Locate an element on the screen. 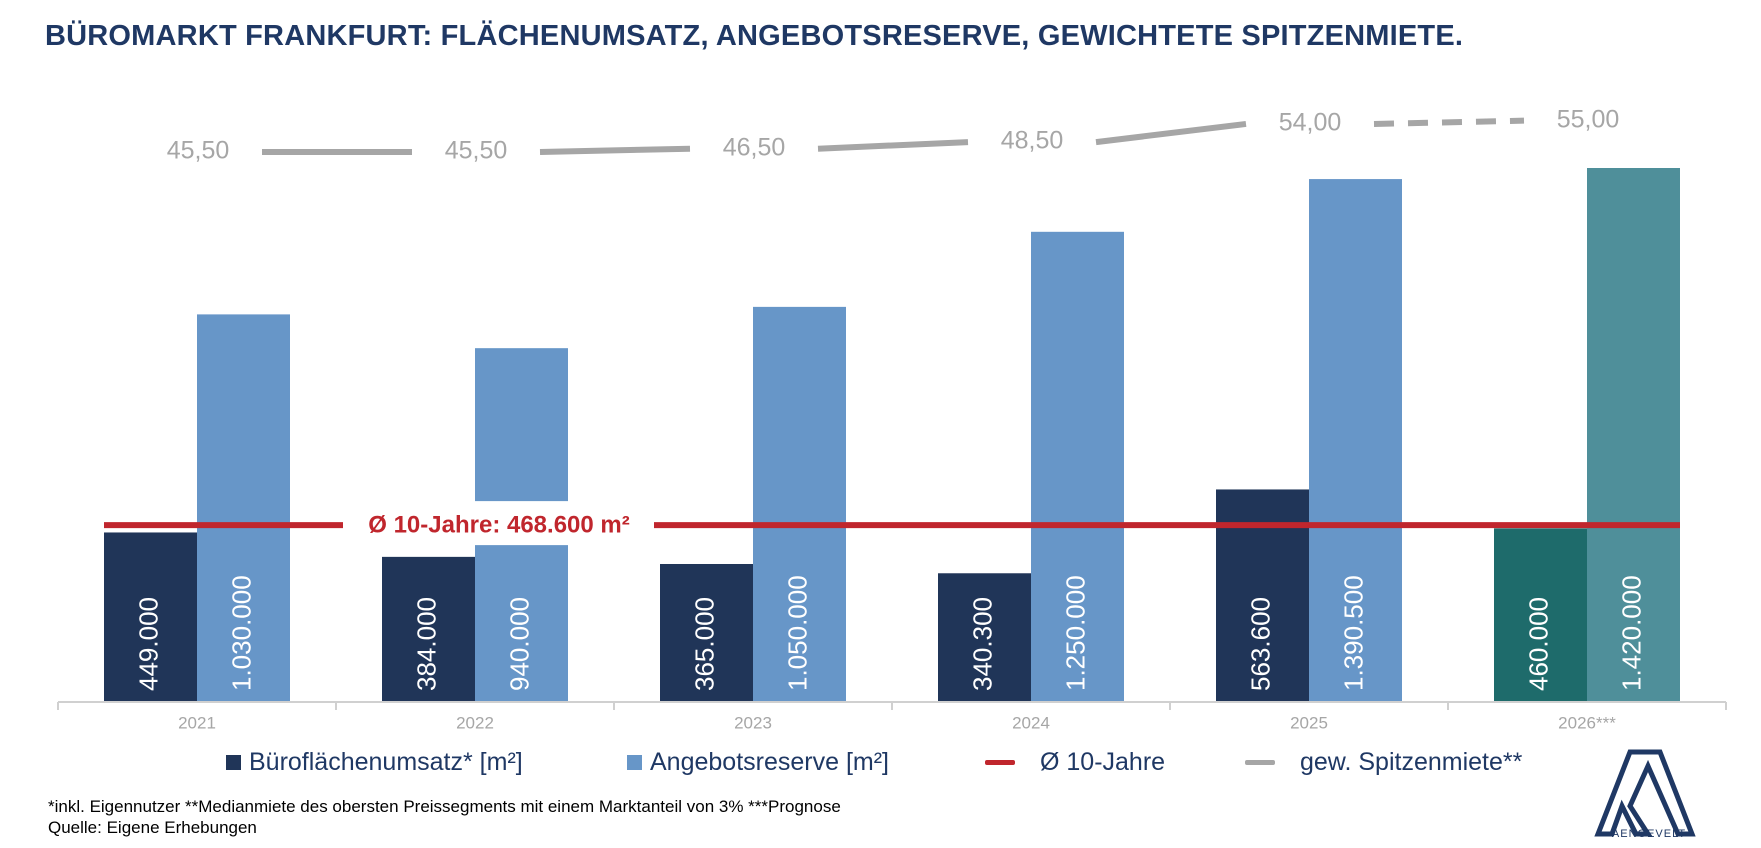 The height and width of the screenshot is (848, 1761). bar-value-label: 1.420.000 is located at coordinates (1631, 633).